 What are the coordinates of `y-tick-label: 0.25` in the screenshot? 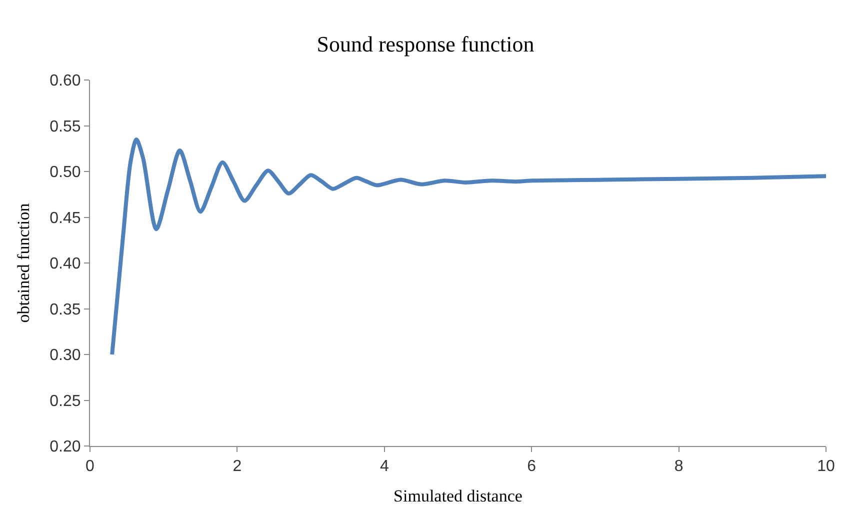 It's located at (65, 401).